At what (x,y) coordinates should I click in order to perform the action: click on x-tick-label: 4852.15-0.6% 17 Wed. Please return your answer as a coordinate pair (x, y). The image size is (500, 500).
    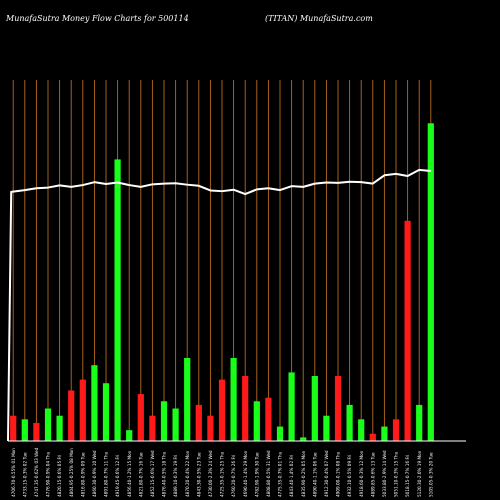
    Looking at the image, I should click on (152, 473).